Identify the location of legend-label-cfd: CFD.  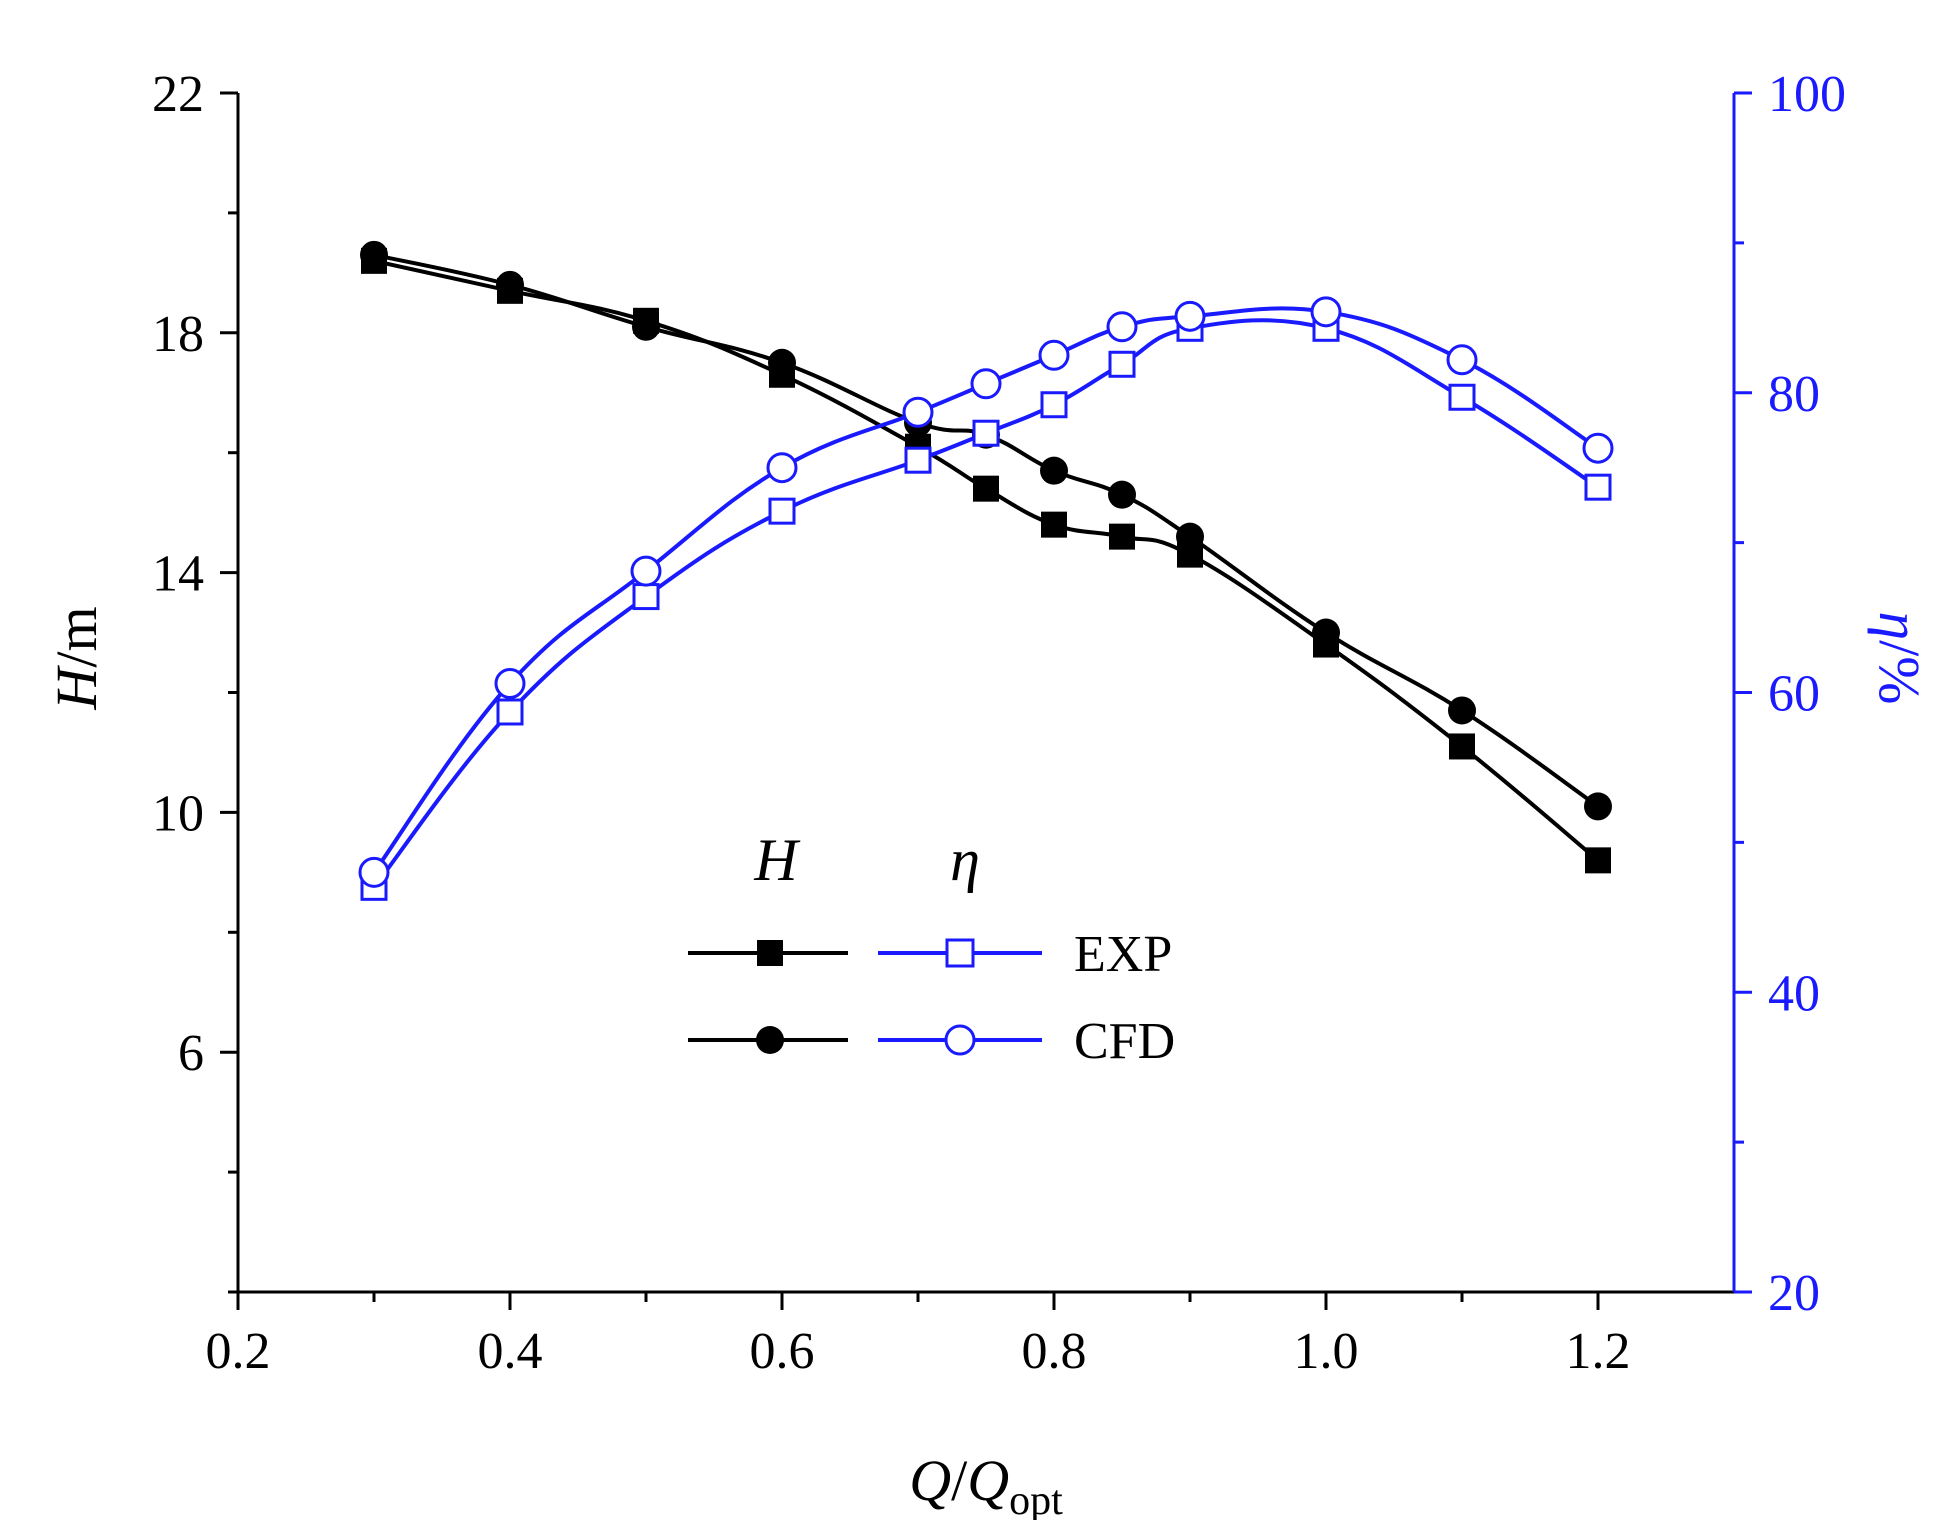
(1124, 1041).